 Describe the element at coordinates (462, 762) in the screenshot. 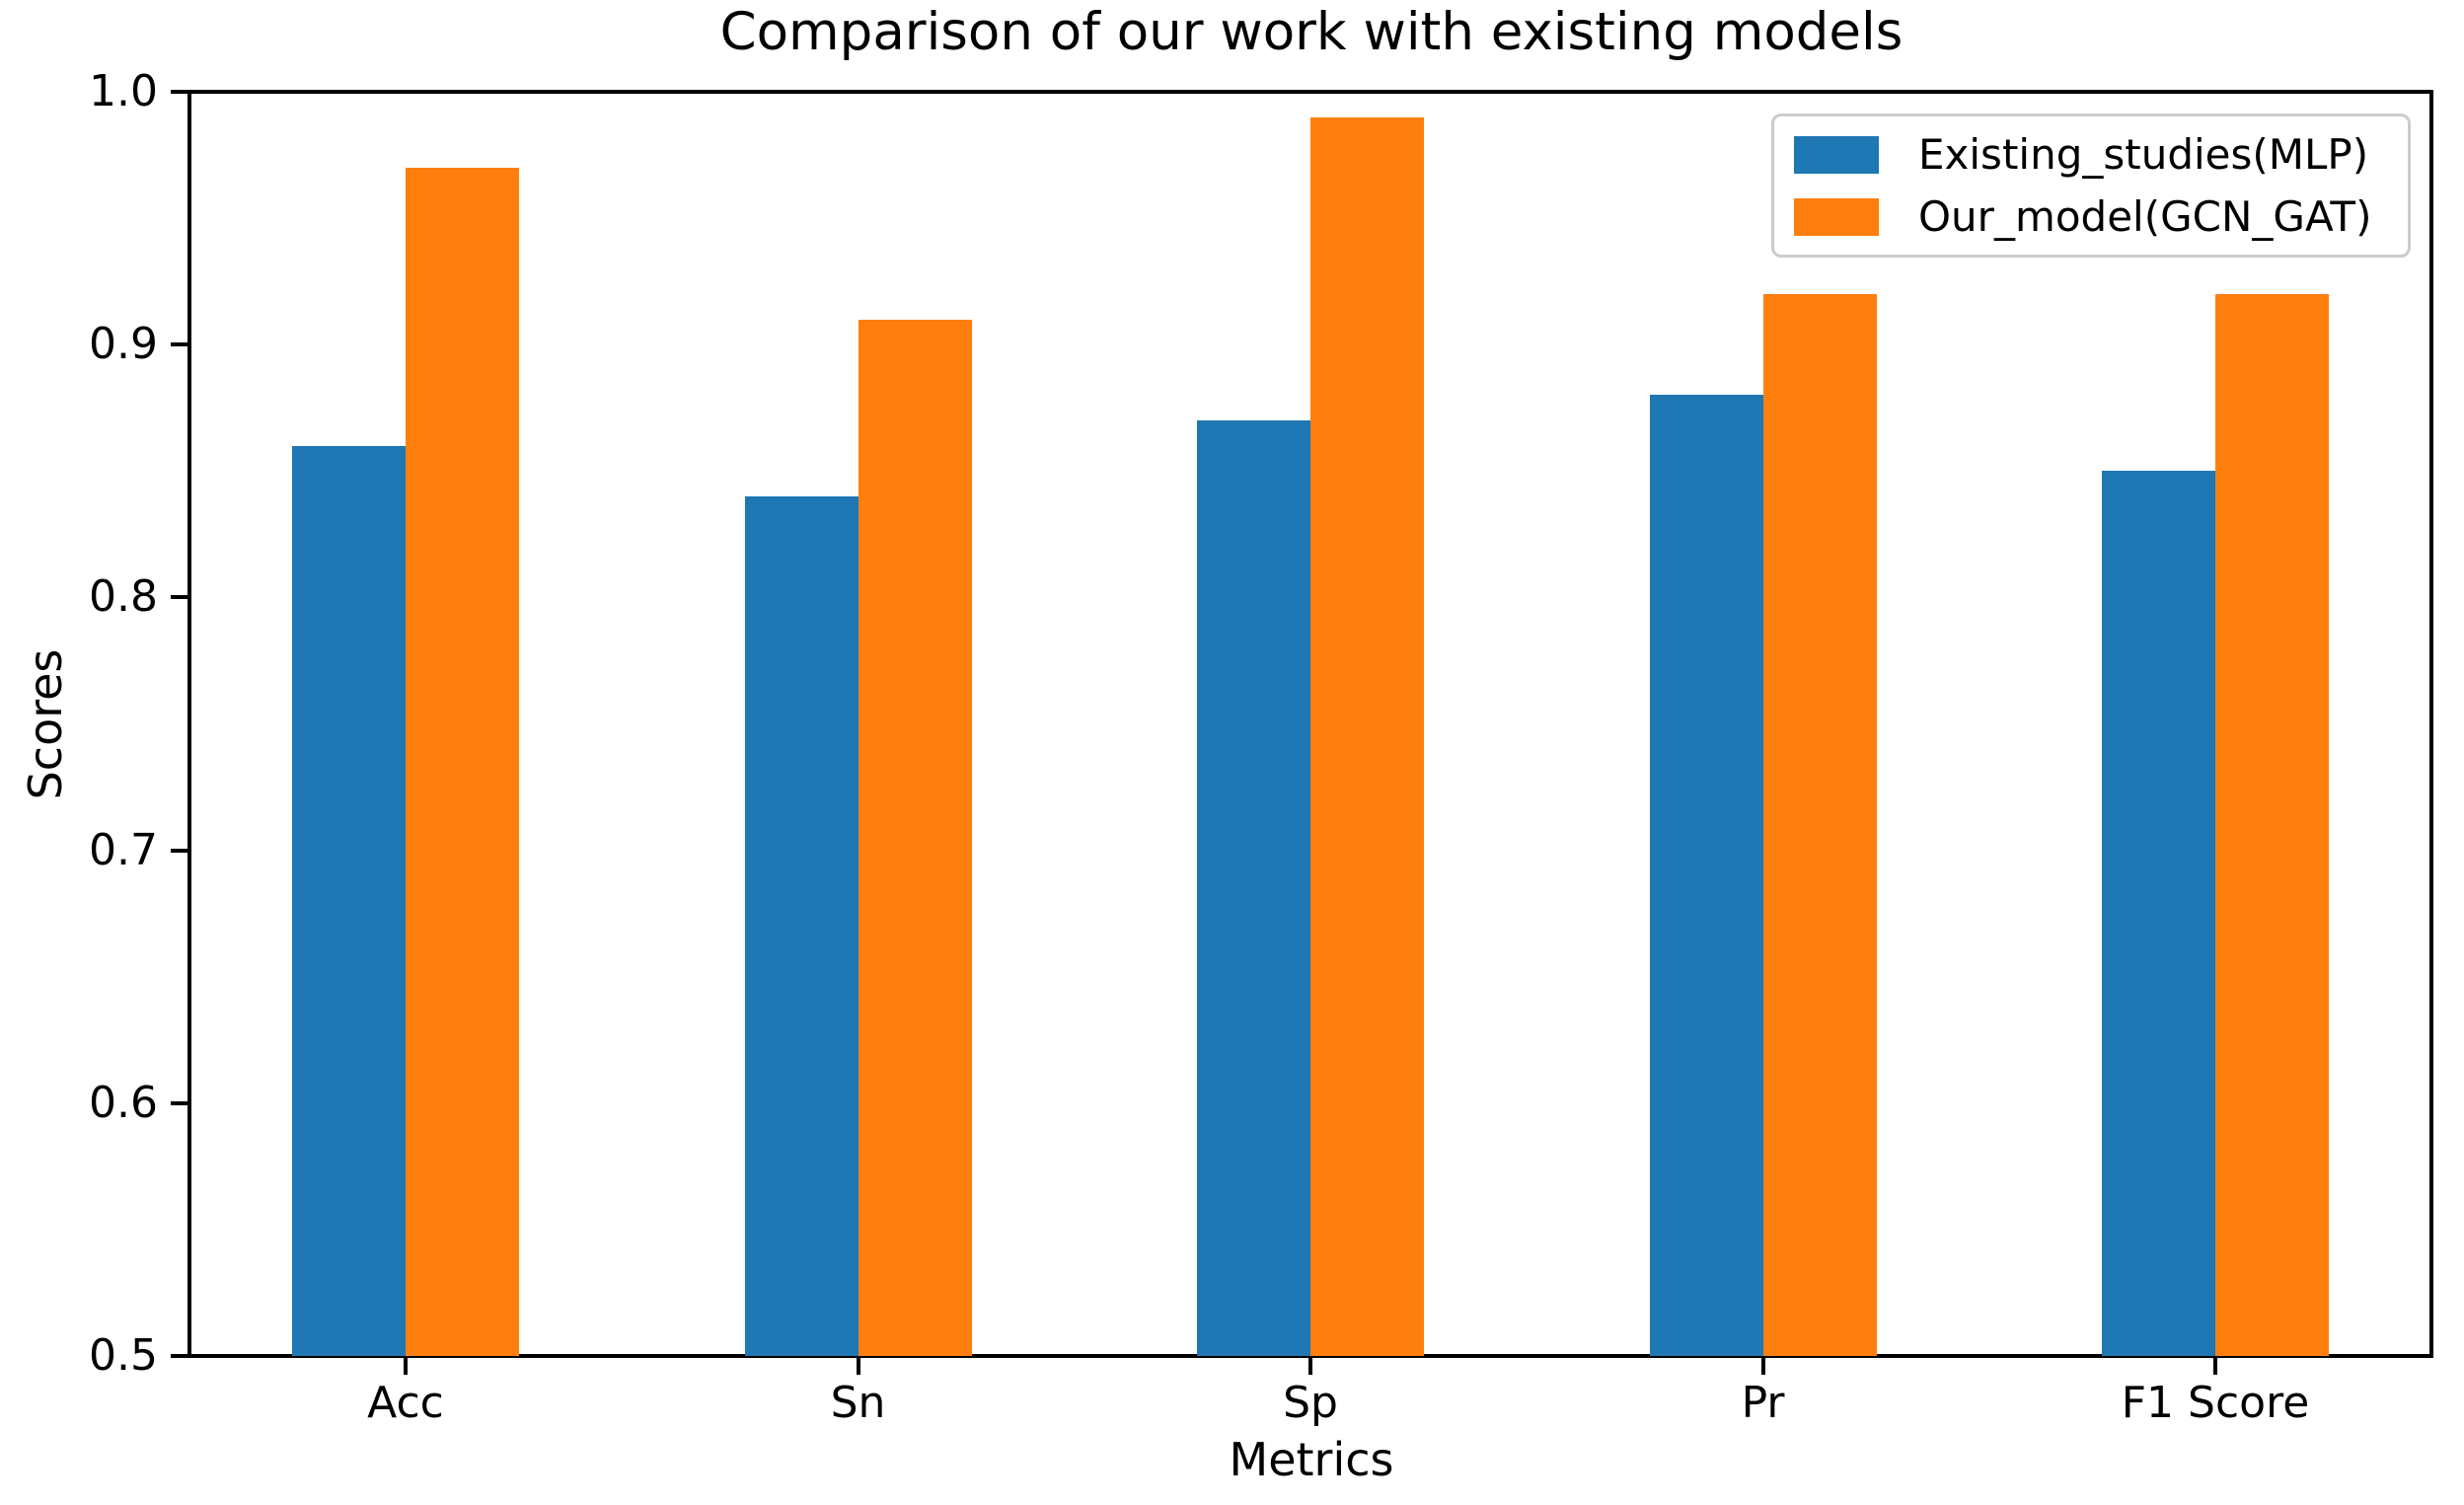

I see `bar-acc-our-model` at that location.